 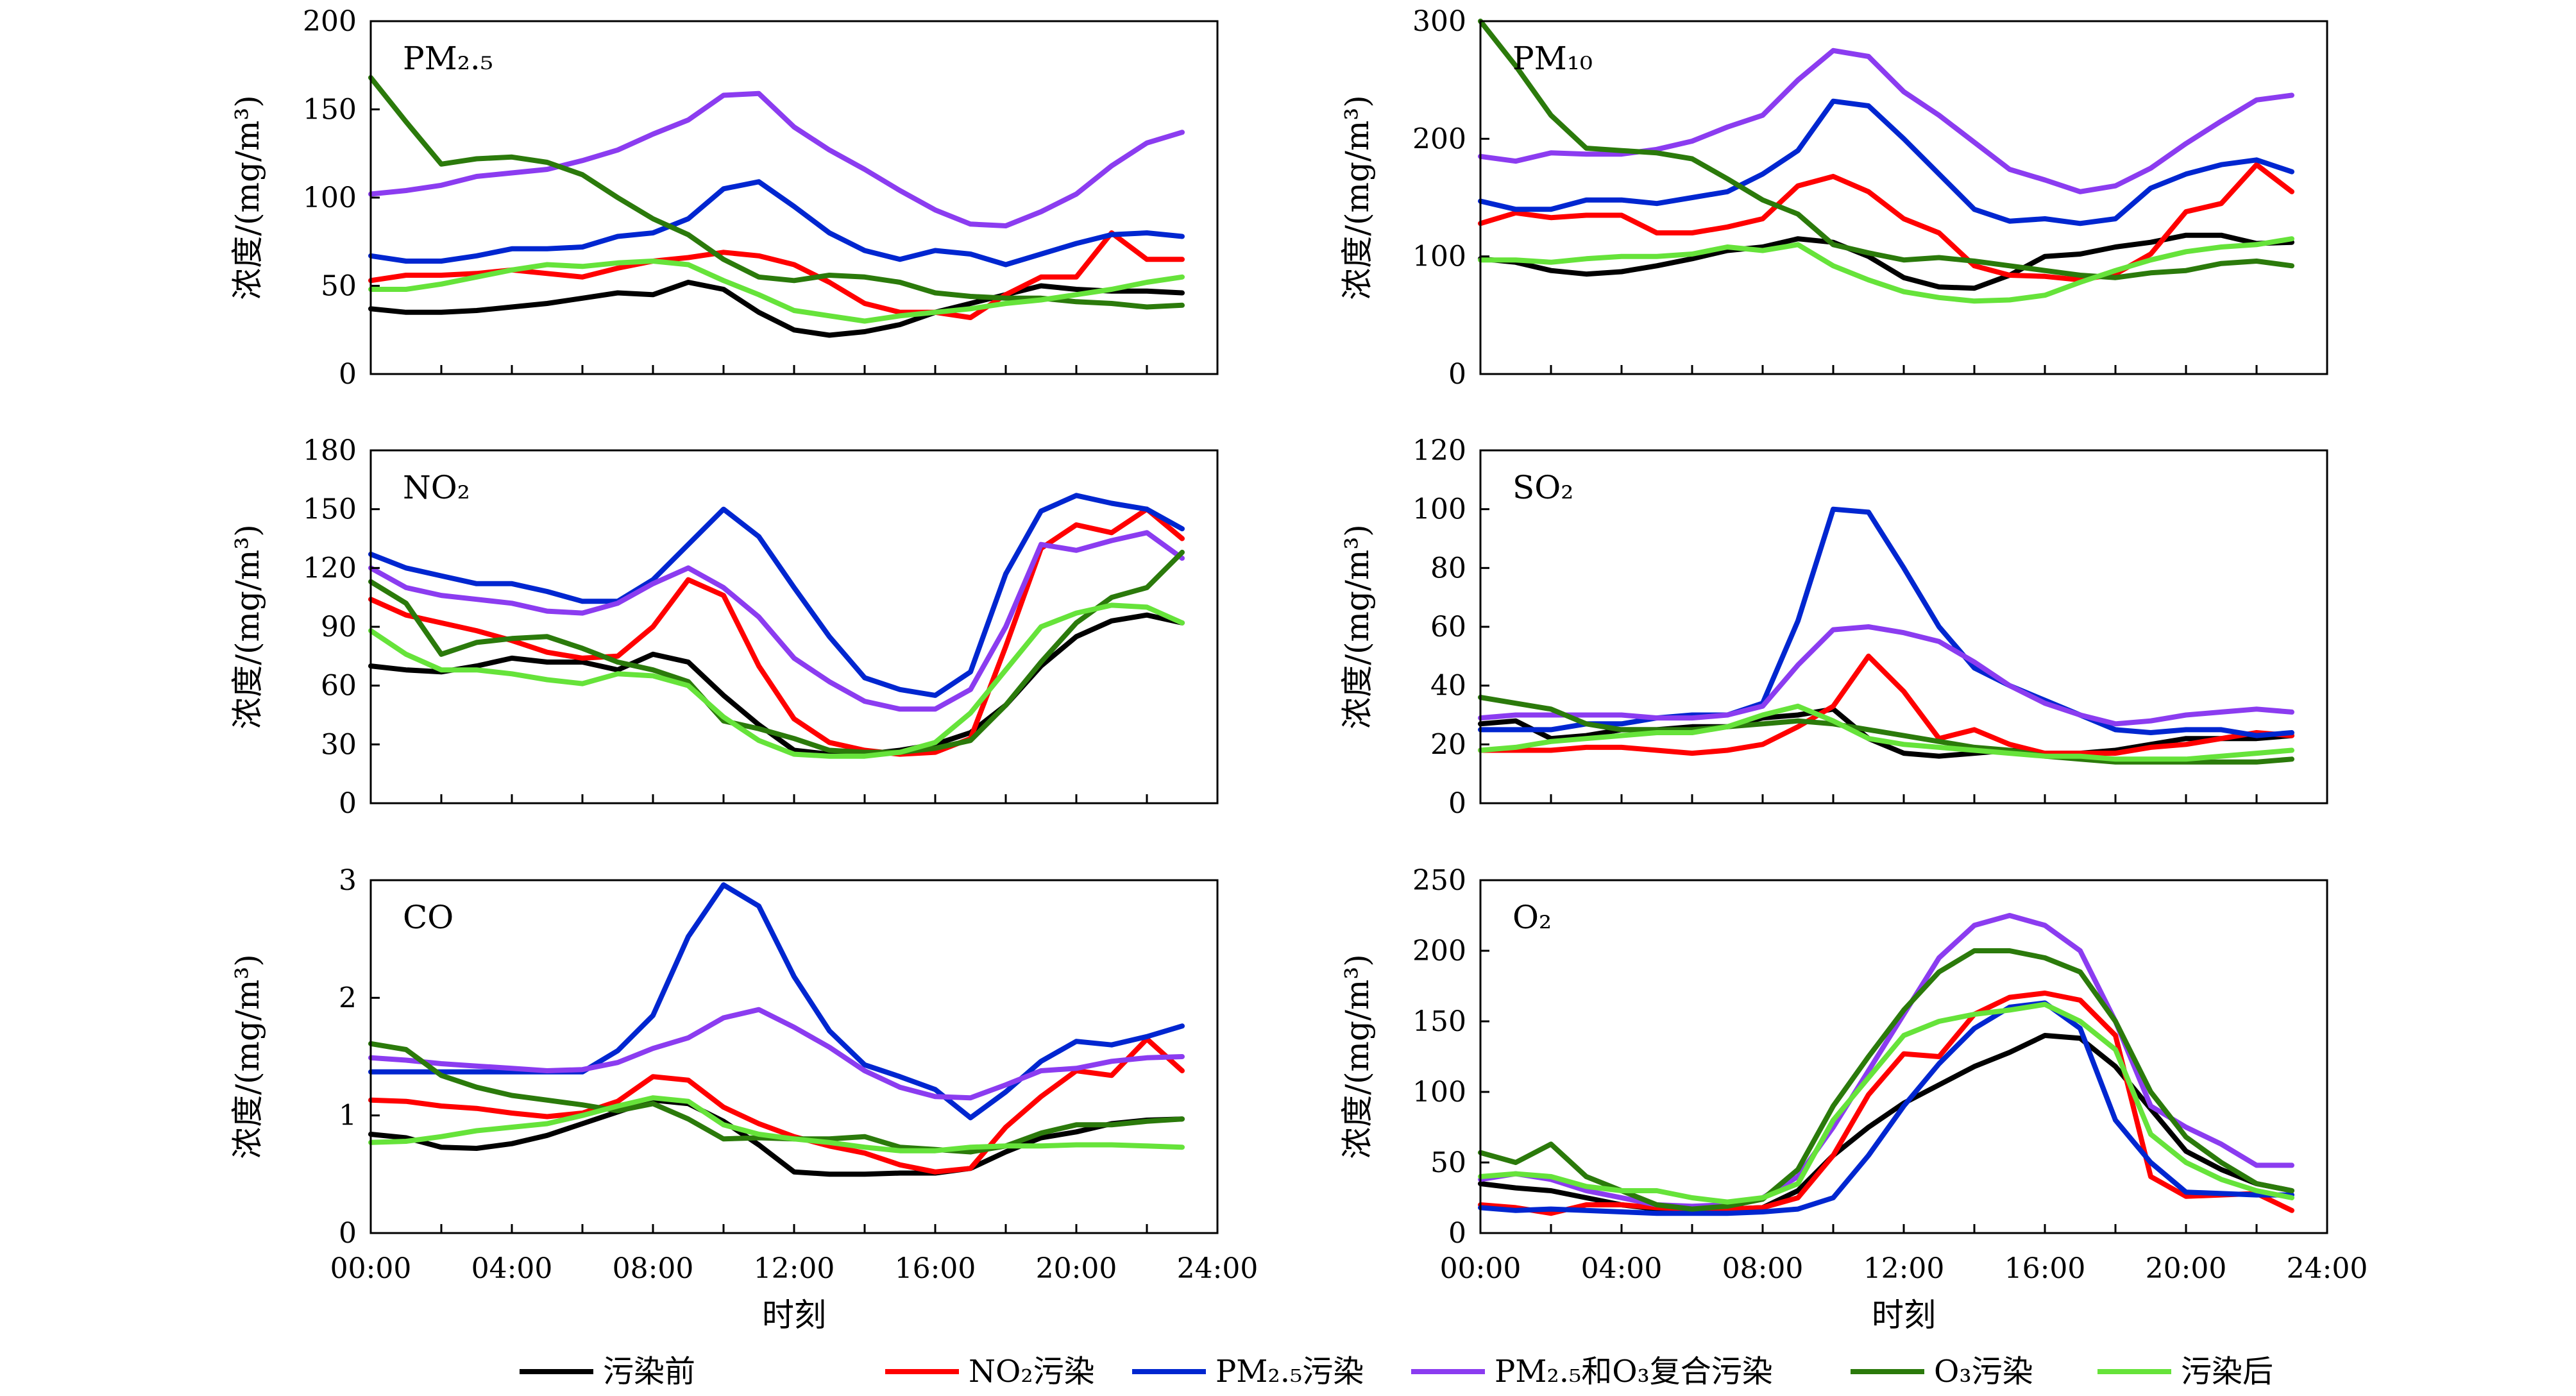 I want to click on y-tick-label: 30, so click(x=339, y=744).